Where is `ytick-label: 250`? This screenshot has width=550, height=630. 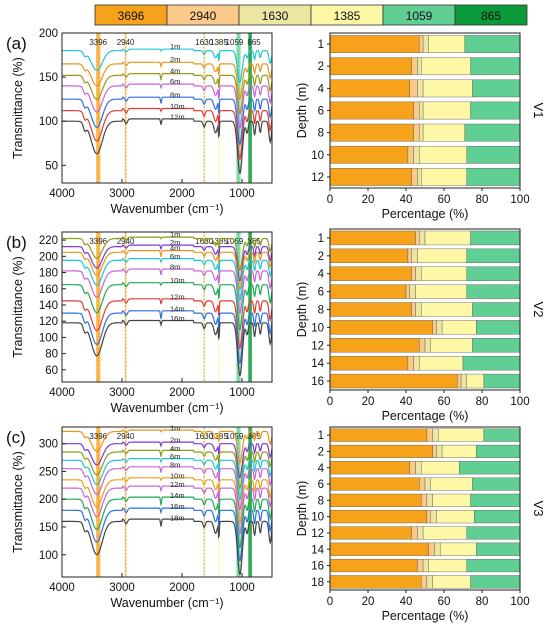 ytick-label: 250 is located at coordinates (48, 472).